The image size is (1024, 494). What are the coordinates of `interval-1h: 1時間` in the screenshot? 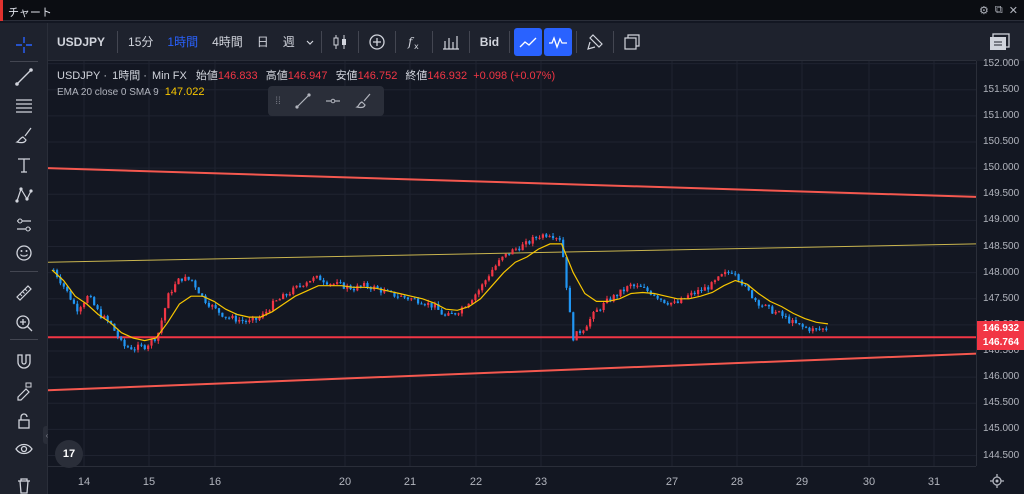 It's located at (183, 42).